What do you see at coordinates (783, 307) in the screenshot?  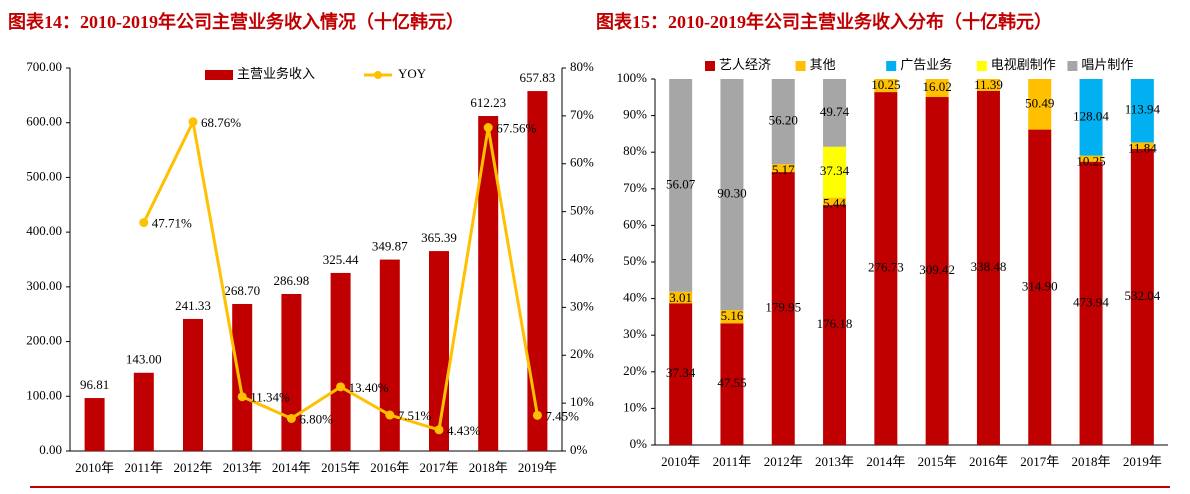 I see `data-label: 179.95` at bounding box center [783, 307].